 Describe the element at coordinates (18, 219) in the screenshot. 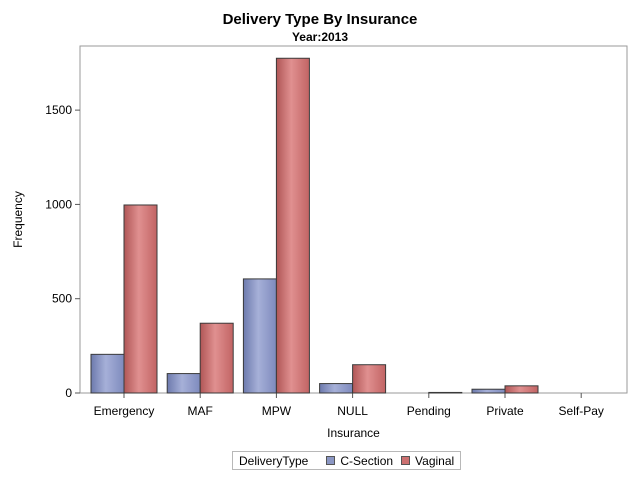

I see `y-axis-label: Frequency` at that location.